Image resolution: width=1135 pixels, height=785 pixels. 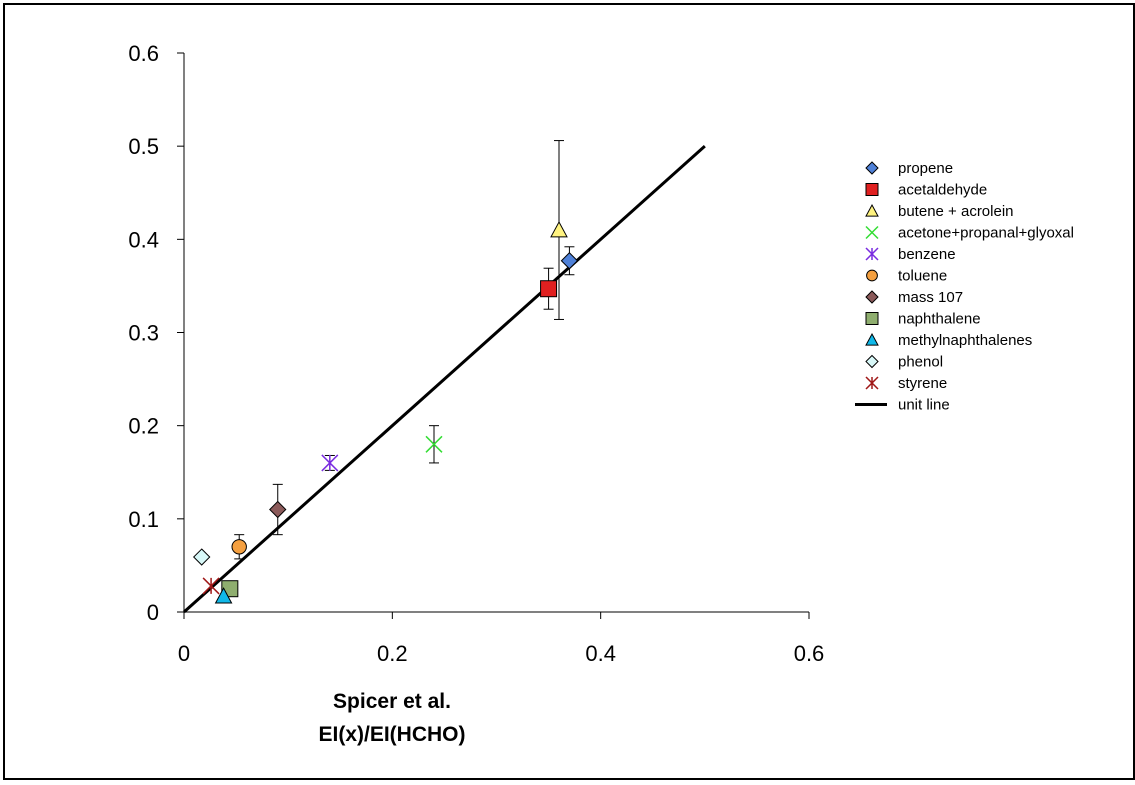 What do you see at coordinates (143, 333) in the screenshot?
I see `y-tick-label: 0.3` at bounding box center [143, 333].